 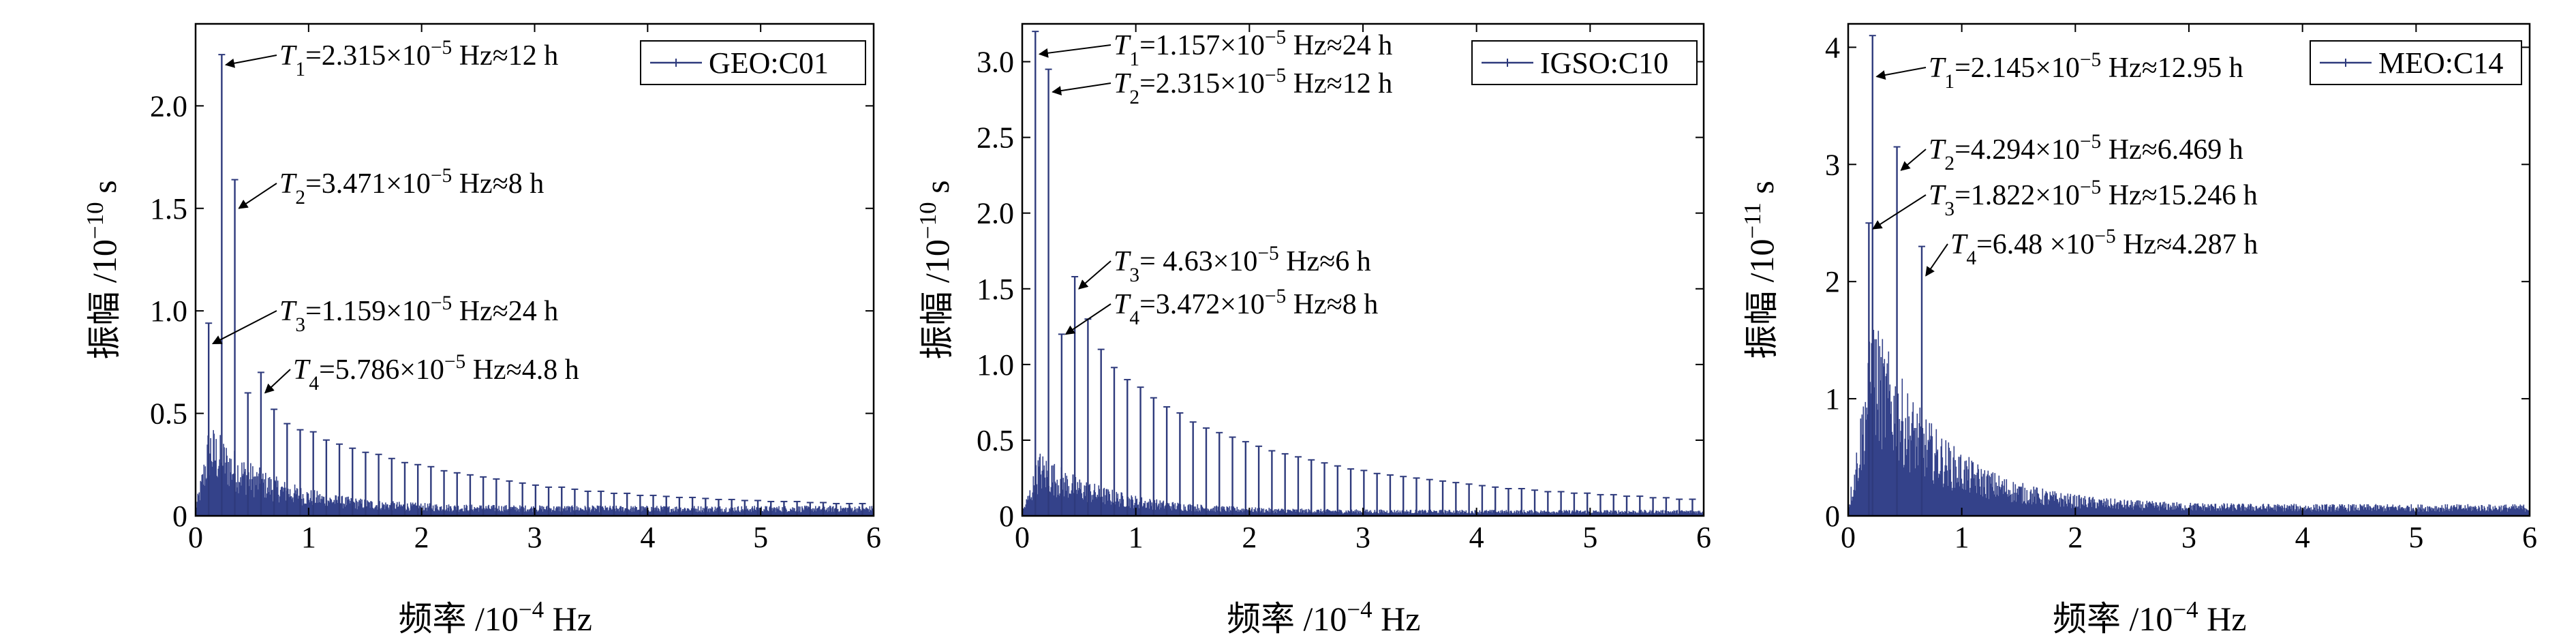 I want to click on annotation-t3: T3=1.159×10−5 Hz≈24 h, so click(x=384, y=318).